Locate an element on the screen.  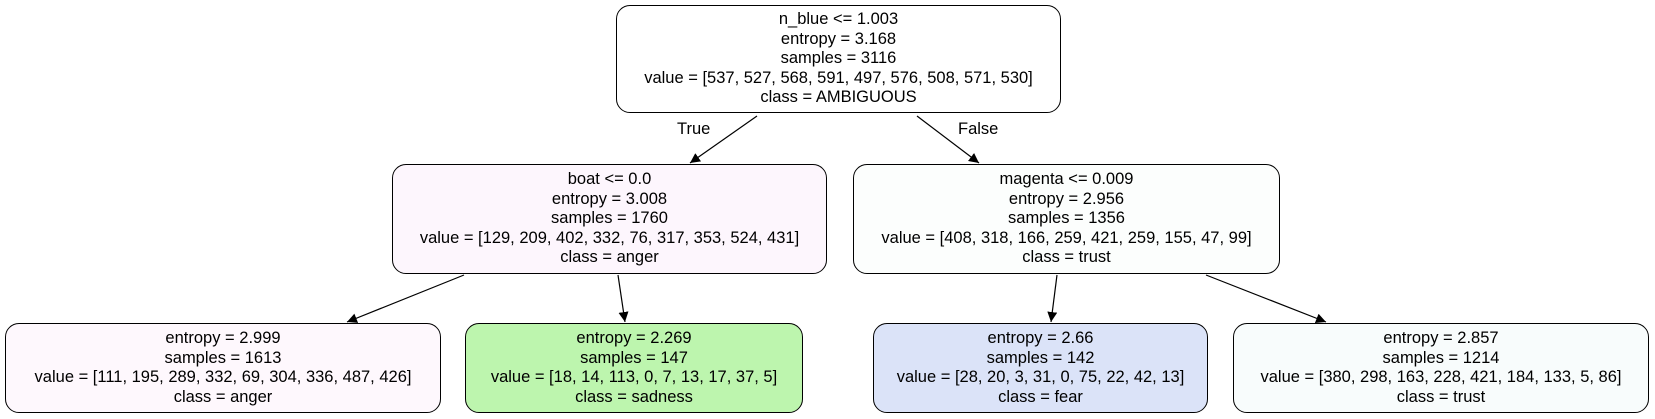
node-root-samples: samples = 3116 is located at coordinates (838, 58).